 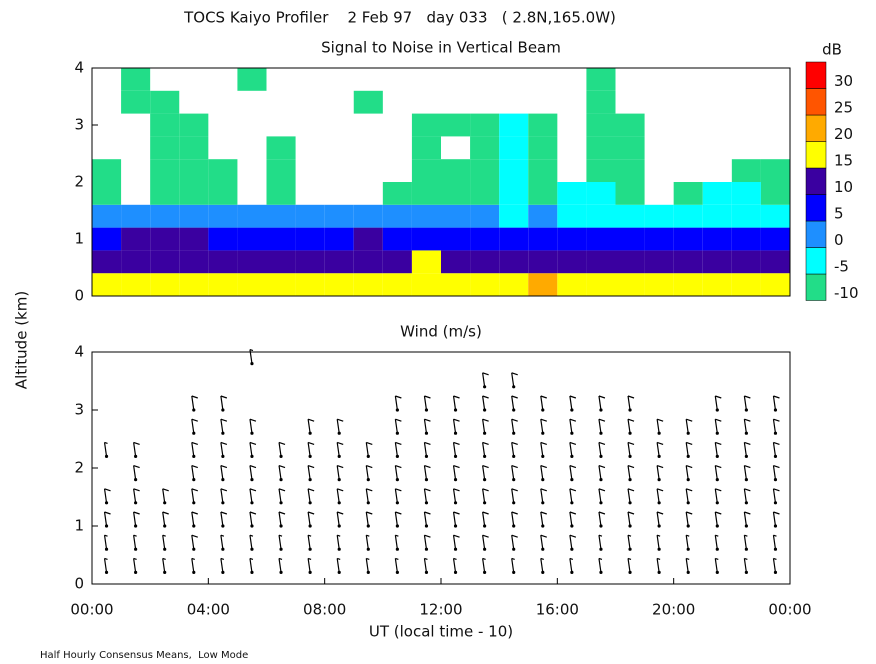 I want to click on y-tick-label: 4, so click(x=79, y=352).